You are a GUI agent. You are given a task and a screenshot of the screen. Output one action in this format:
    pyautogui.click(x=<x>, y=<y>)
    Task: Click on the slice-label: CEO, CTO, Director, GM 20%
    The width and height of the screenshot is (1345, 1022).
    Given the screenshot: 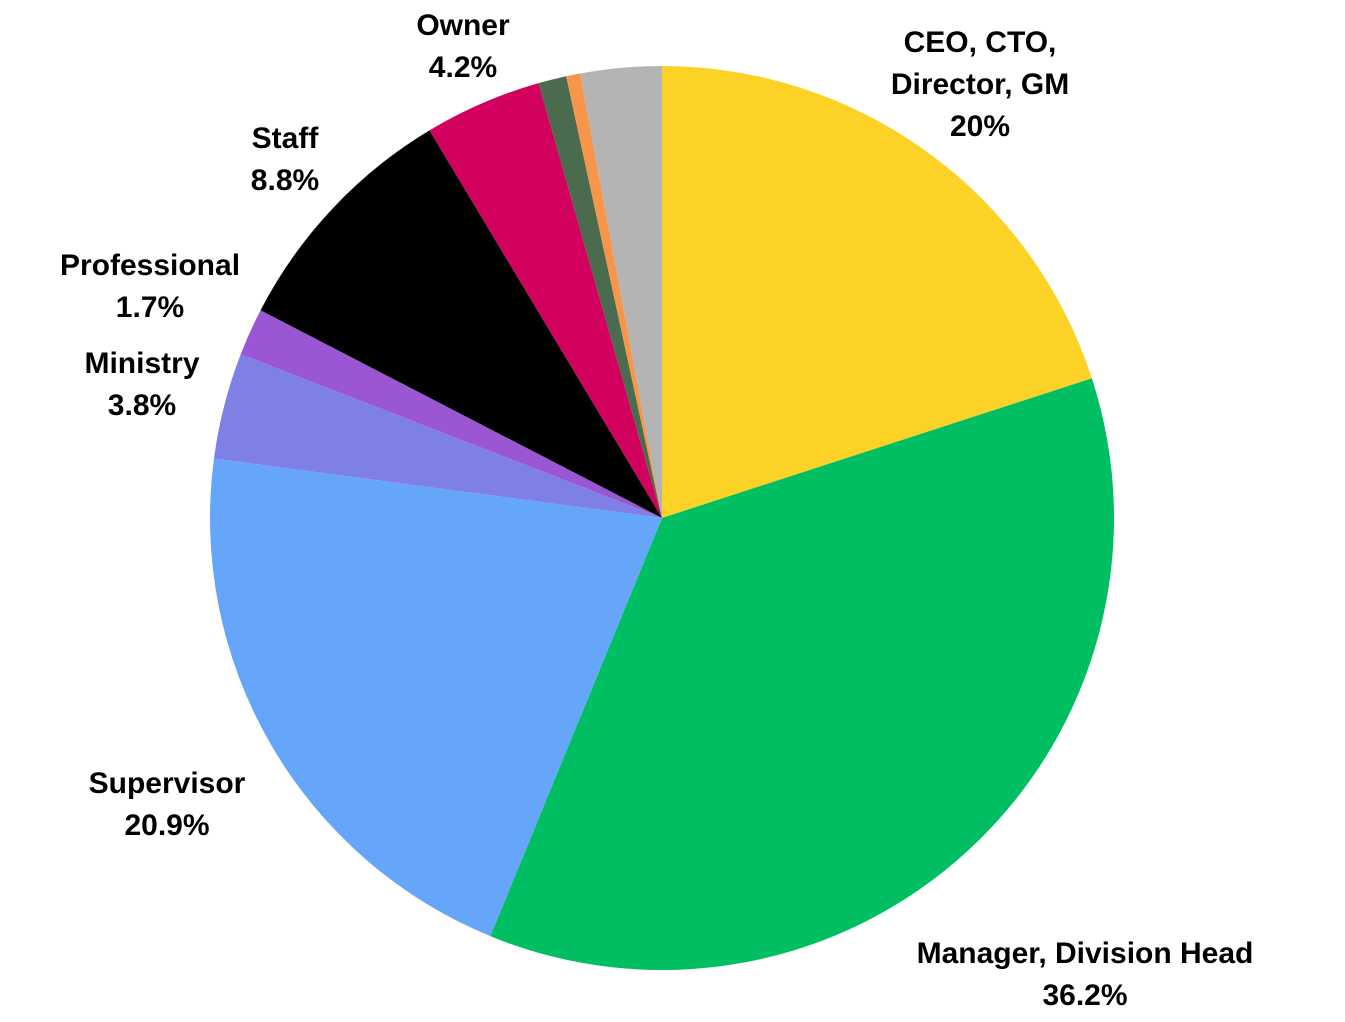 What is the action you would take?
    pyautogui.click(x=980, y=85)
    